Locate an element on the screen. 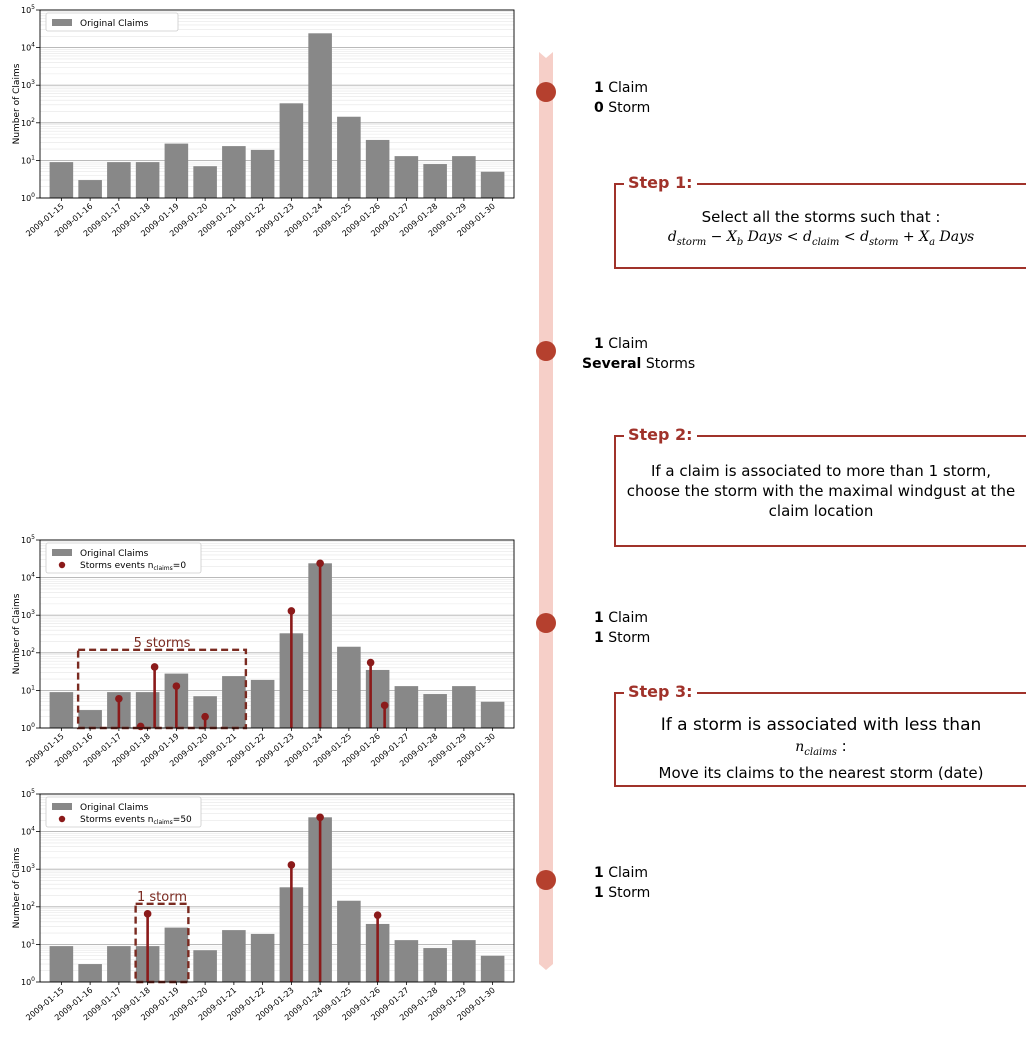 The width and height of the screenshot is (1026, 1044). step-3-text: If a storm is associated with less than is located at coordinates (821, 725).